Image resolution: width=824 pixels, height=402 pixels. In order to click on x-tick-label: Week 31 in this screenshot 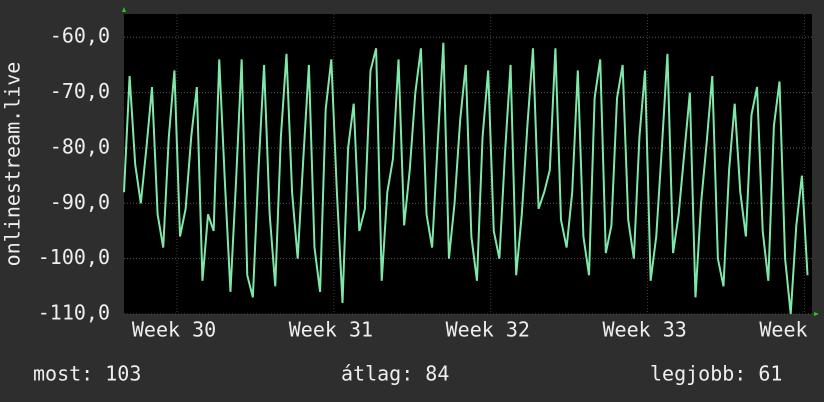, I will do `click(331, 330)`.